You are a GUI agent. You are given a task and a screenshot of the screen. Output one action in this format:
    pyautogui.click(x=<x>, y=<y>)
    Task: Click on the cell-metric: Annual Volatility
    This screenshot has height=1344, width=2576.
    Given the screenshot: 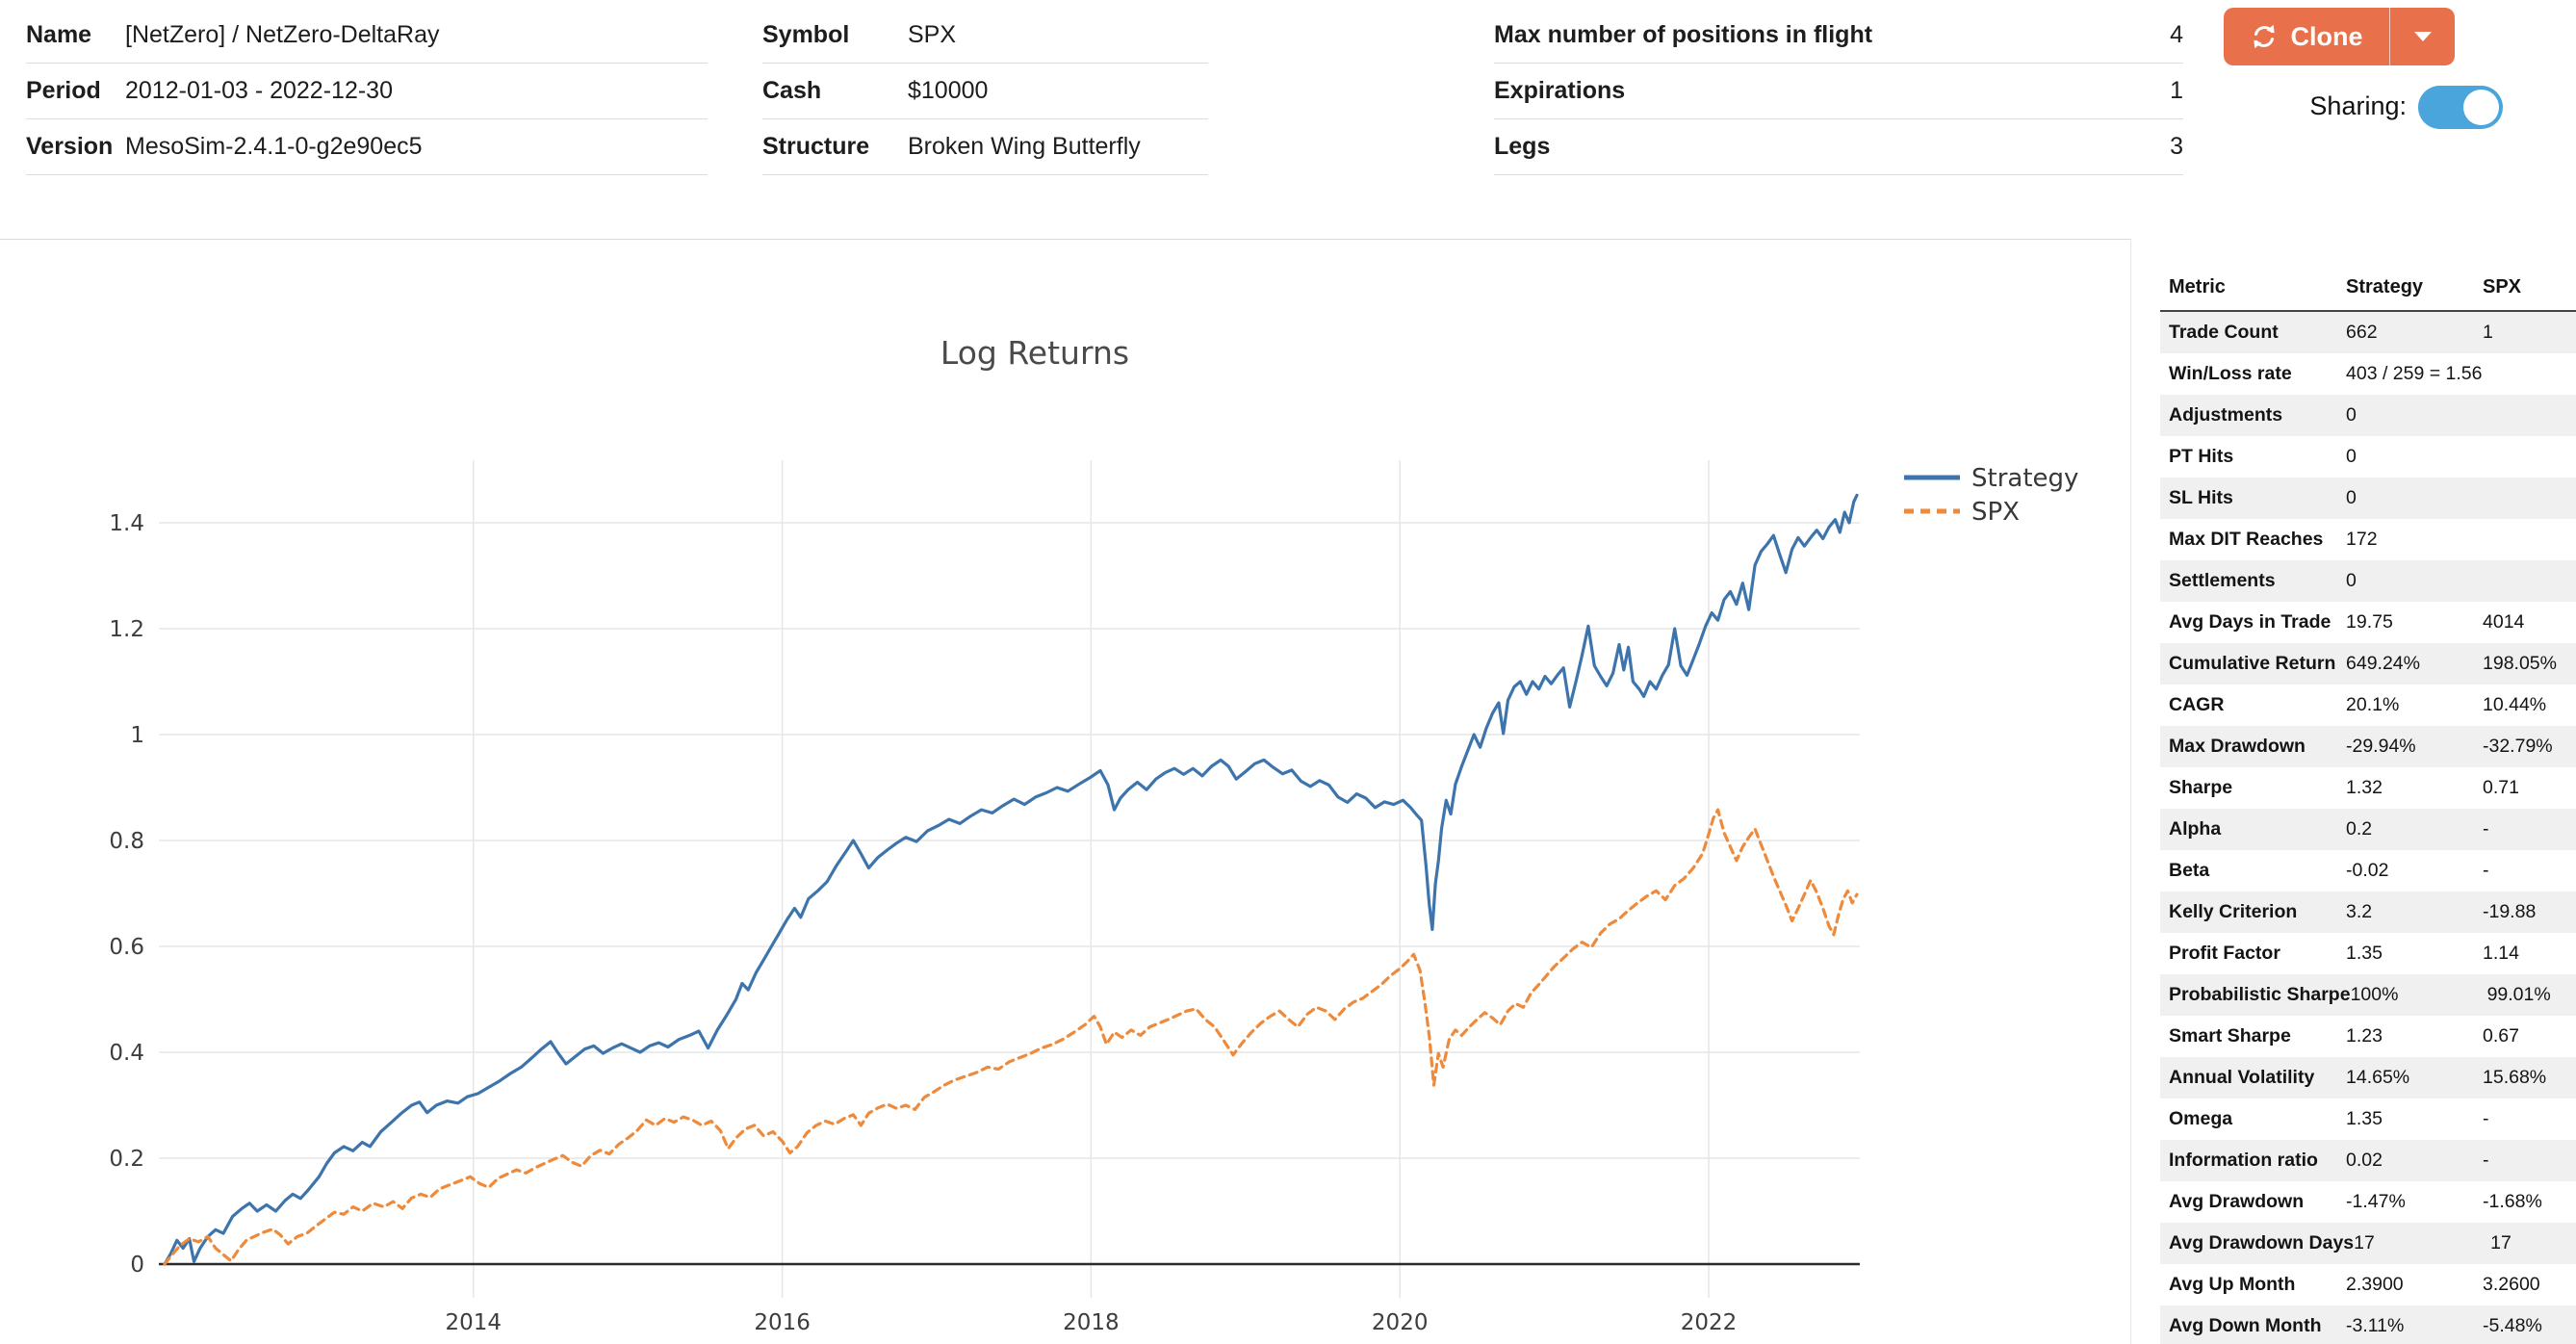 What is the action you would take?
    pyautogui.click(x=2242, y=1077)
    